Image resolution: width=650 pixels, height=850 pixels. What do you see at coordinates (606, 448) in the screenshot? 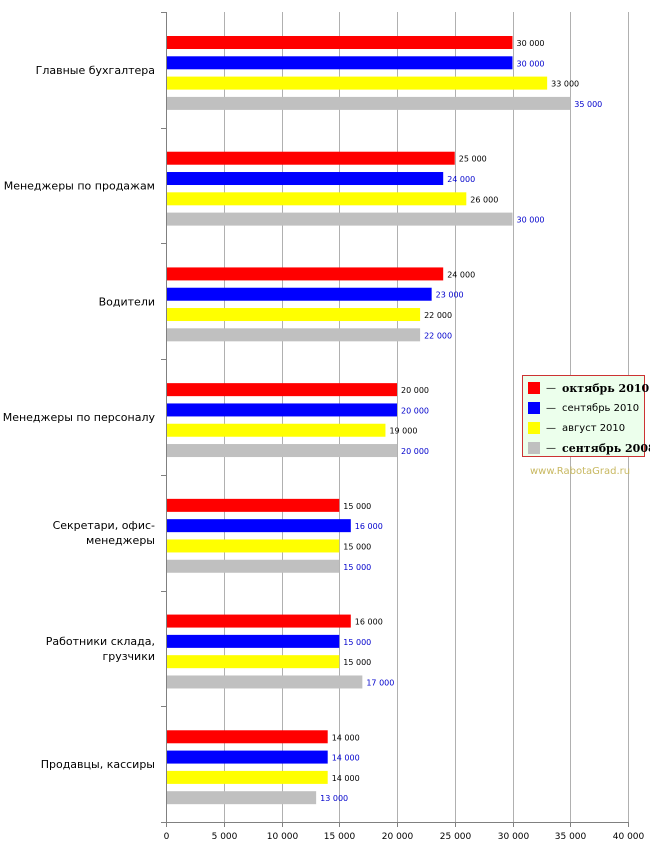
I see `legend-label: сентябрь 2008` at bounding box center [606, 448].